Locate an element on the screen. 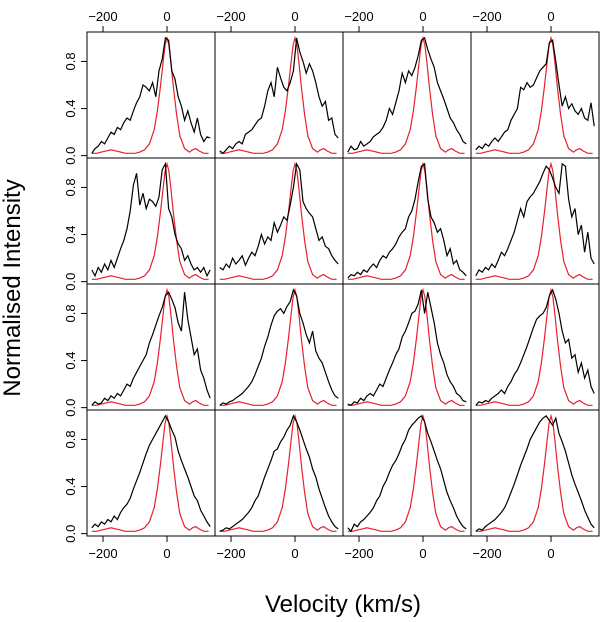  panel-r3c1 is located at coordinates (151, 347).